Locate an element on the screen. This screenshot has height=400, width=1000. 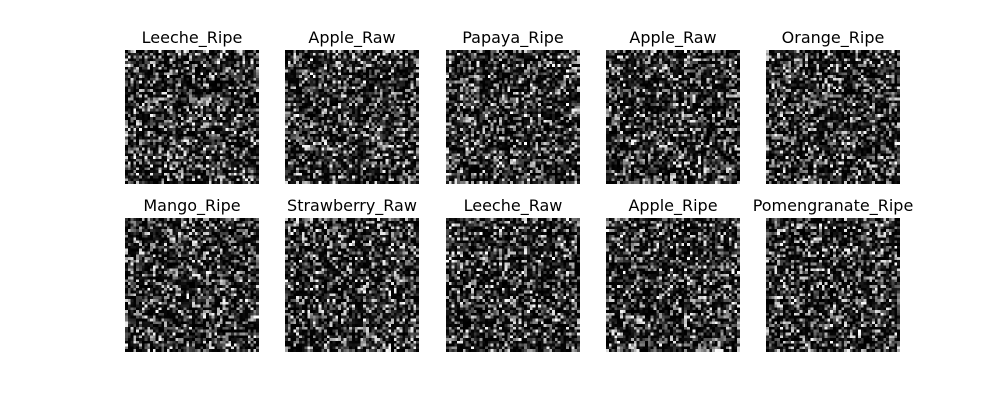
panel-title: Pomengranate_Ripe is located at coordinates (833, 206).